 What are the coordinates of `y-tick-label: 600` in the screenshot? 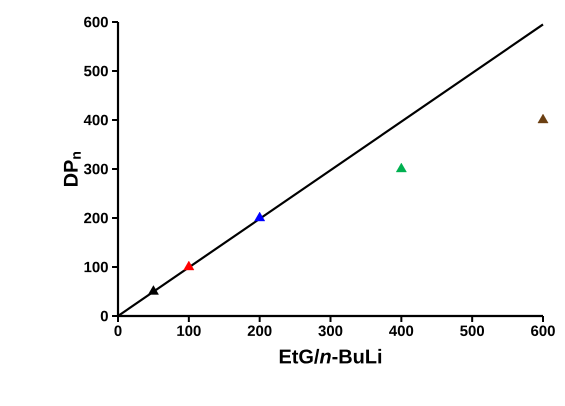 It's located at (96, 22).